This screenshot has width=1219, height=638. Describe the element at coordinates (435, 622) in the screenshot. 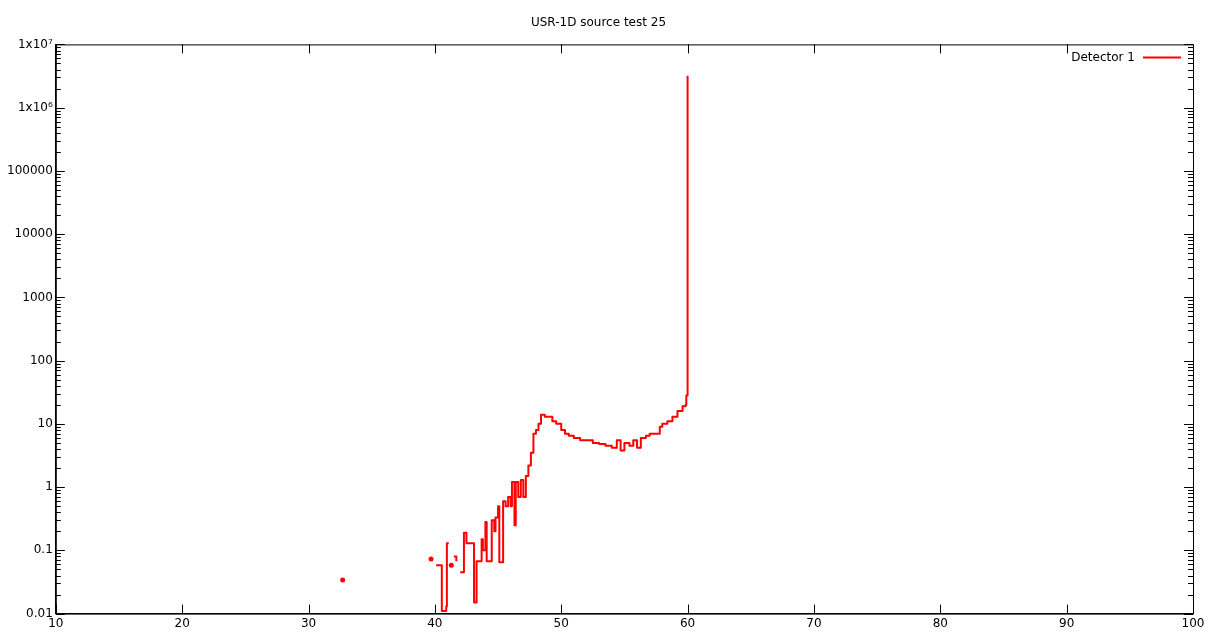

I see `x-tick-label: 40` at that location.